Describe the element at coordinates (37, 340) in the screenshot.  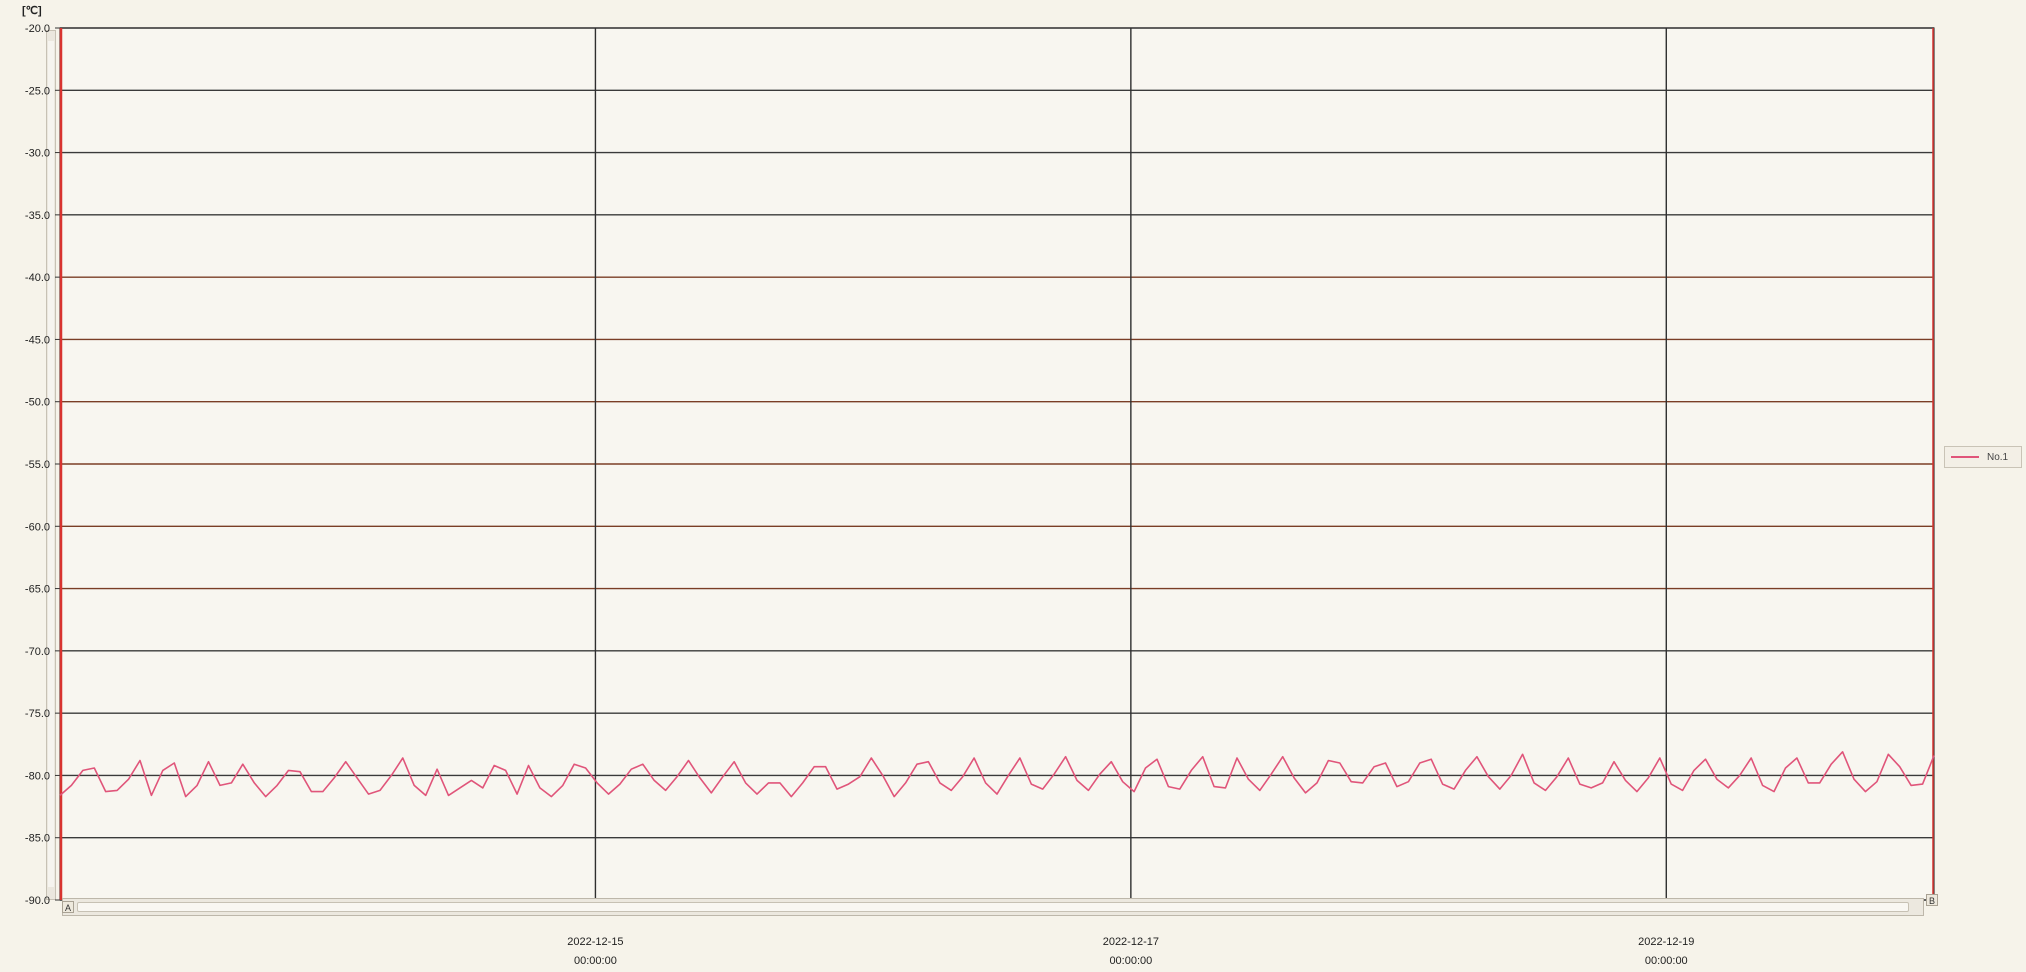
I see `y-tick-label: -45.0` at that location.